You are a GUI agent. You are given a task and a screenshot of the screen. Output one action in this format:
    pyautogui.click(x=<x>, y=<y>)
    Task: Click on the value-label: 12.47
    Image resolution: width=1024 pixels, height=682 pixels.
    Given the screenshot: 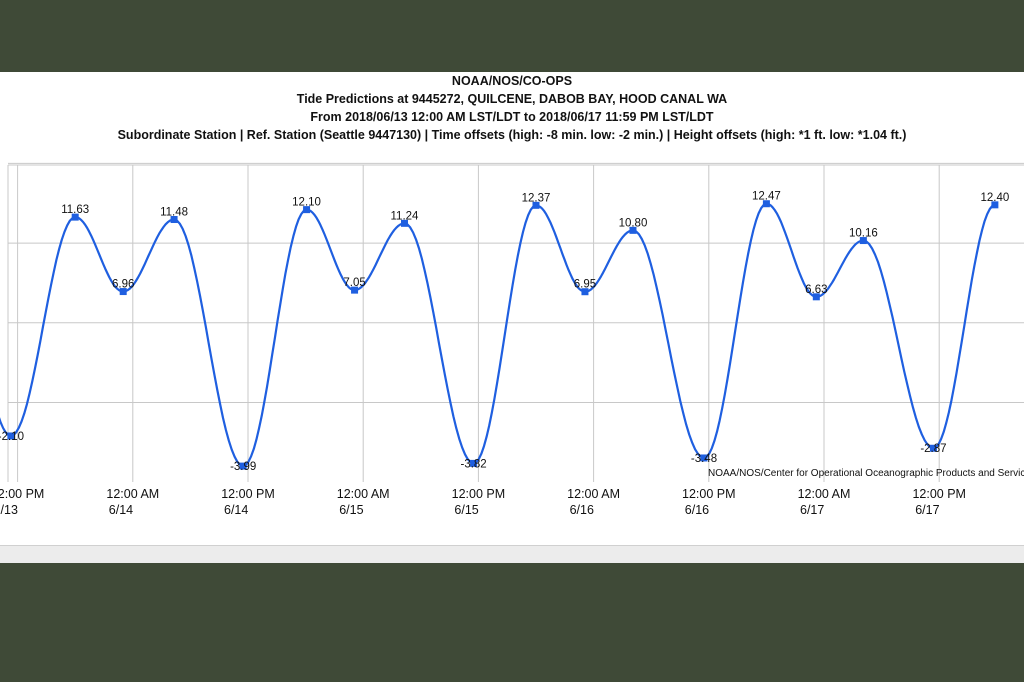 What is the action you would take?
    pyautogui.click(x=766, y=197)
    